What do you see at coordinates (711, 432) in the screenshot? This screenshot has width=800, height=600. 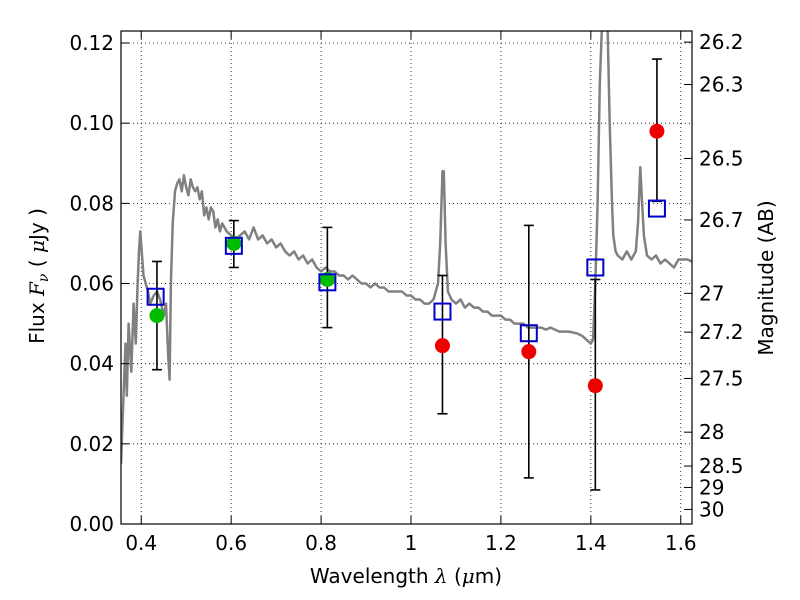 I see `y2-tick-label-7: 28` at bounding box center [711, 432].